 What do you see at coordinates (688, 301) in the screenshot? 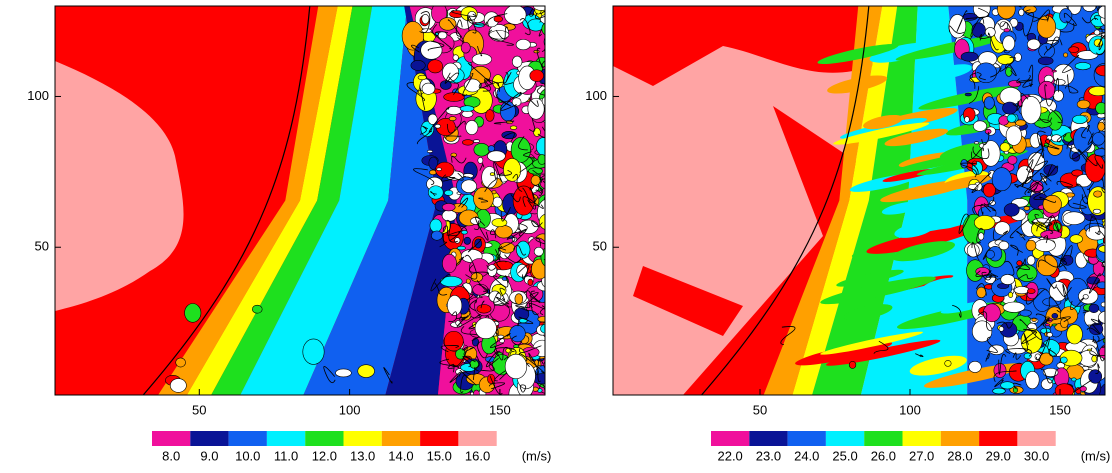
I see `contour-region` at bounding box center [688, 301].